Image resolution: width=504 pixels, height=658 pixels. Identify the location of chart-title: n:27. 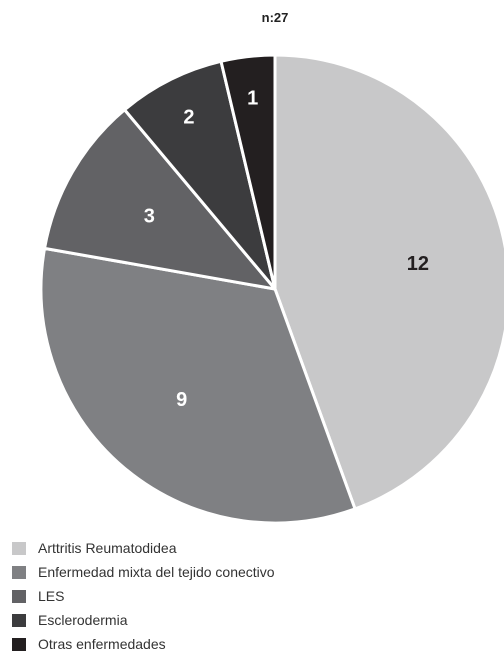
(275, 17).